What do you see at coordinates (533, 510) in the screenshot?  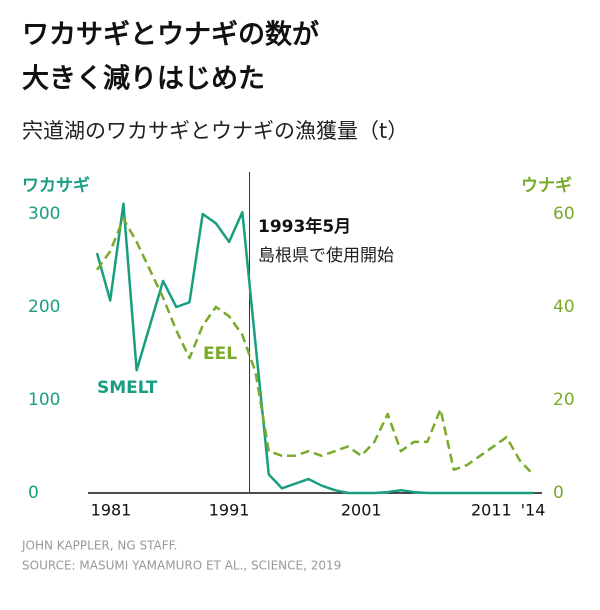 I see `x-tick-label: '14` at bounding box center [533, 510].